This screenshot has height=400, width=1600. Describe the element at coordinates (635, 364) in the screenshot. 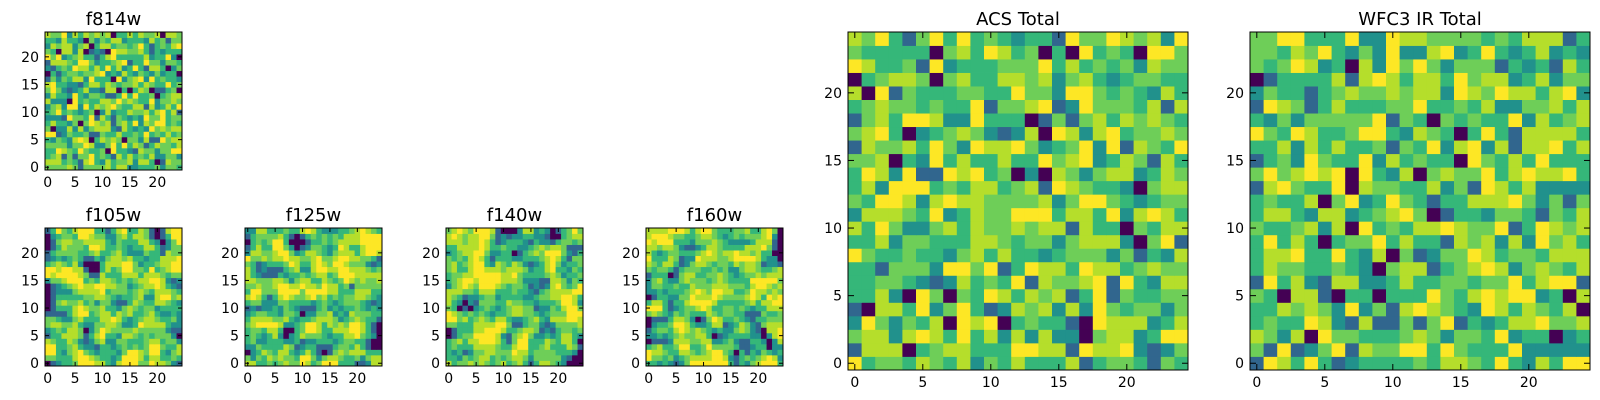

I see `y-tick-label: 0` at that location.